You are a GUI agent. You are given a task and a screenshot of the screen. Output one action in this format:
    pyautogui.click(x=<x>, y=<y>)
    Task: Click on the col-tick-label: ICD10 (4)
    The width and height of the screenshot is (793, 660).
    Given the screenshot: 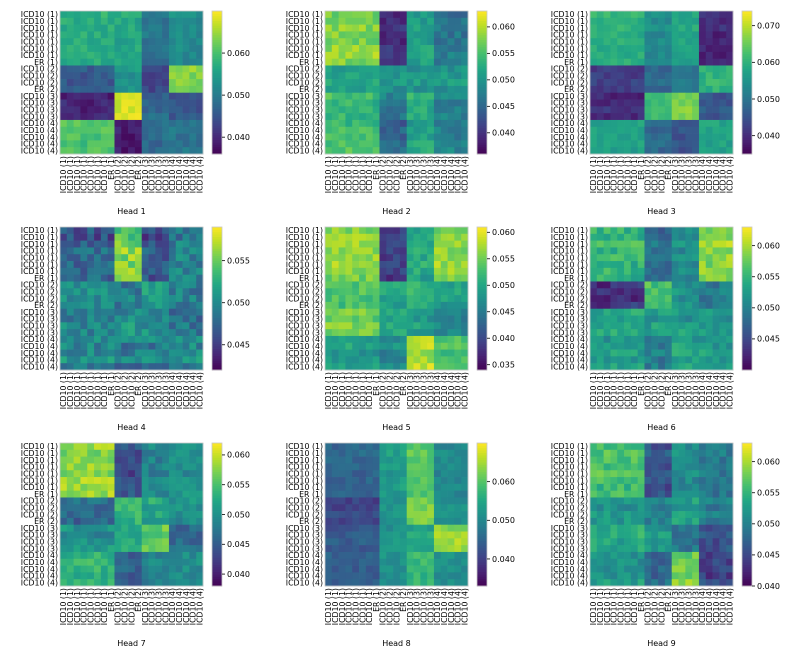 What is the action you would take?
    pyautogui.click(x=709, y=606)
    